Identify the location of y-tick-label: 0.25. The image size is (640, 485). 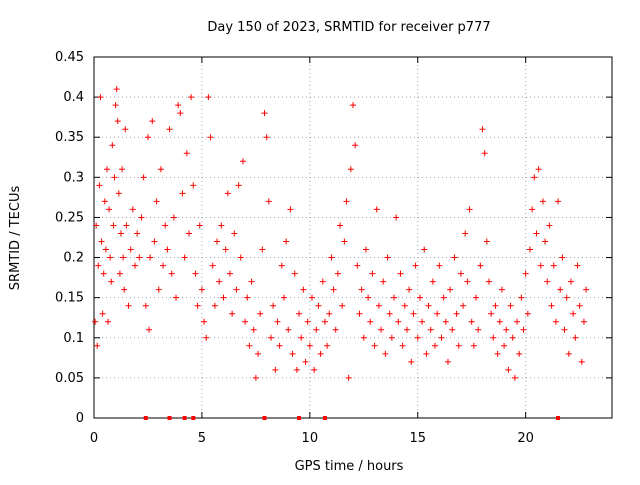
(69, 217).